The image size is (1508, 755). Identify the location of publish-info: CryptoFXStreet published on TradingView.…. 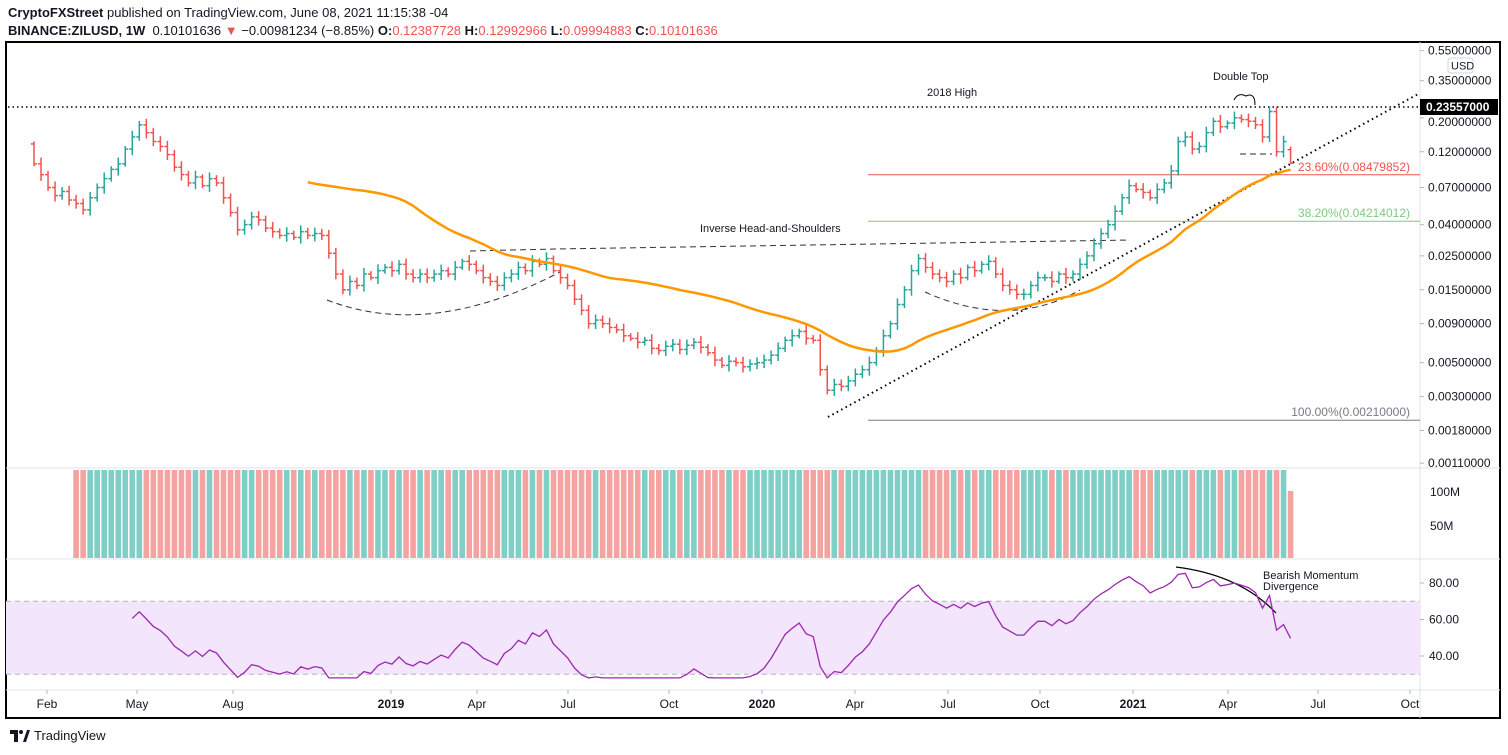
(228, 12).